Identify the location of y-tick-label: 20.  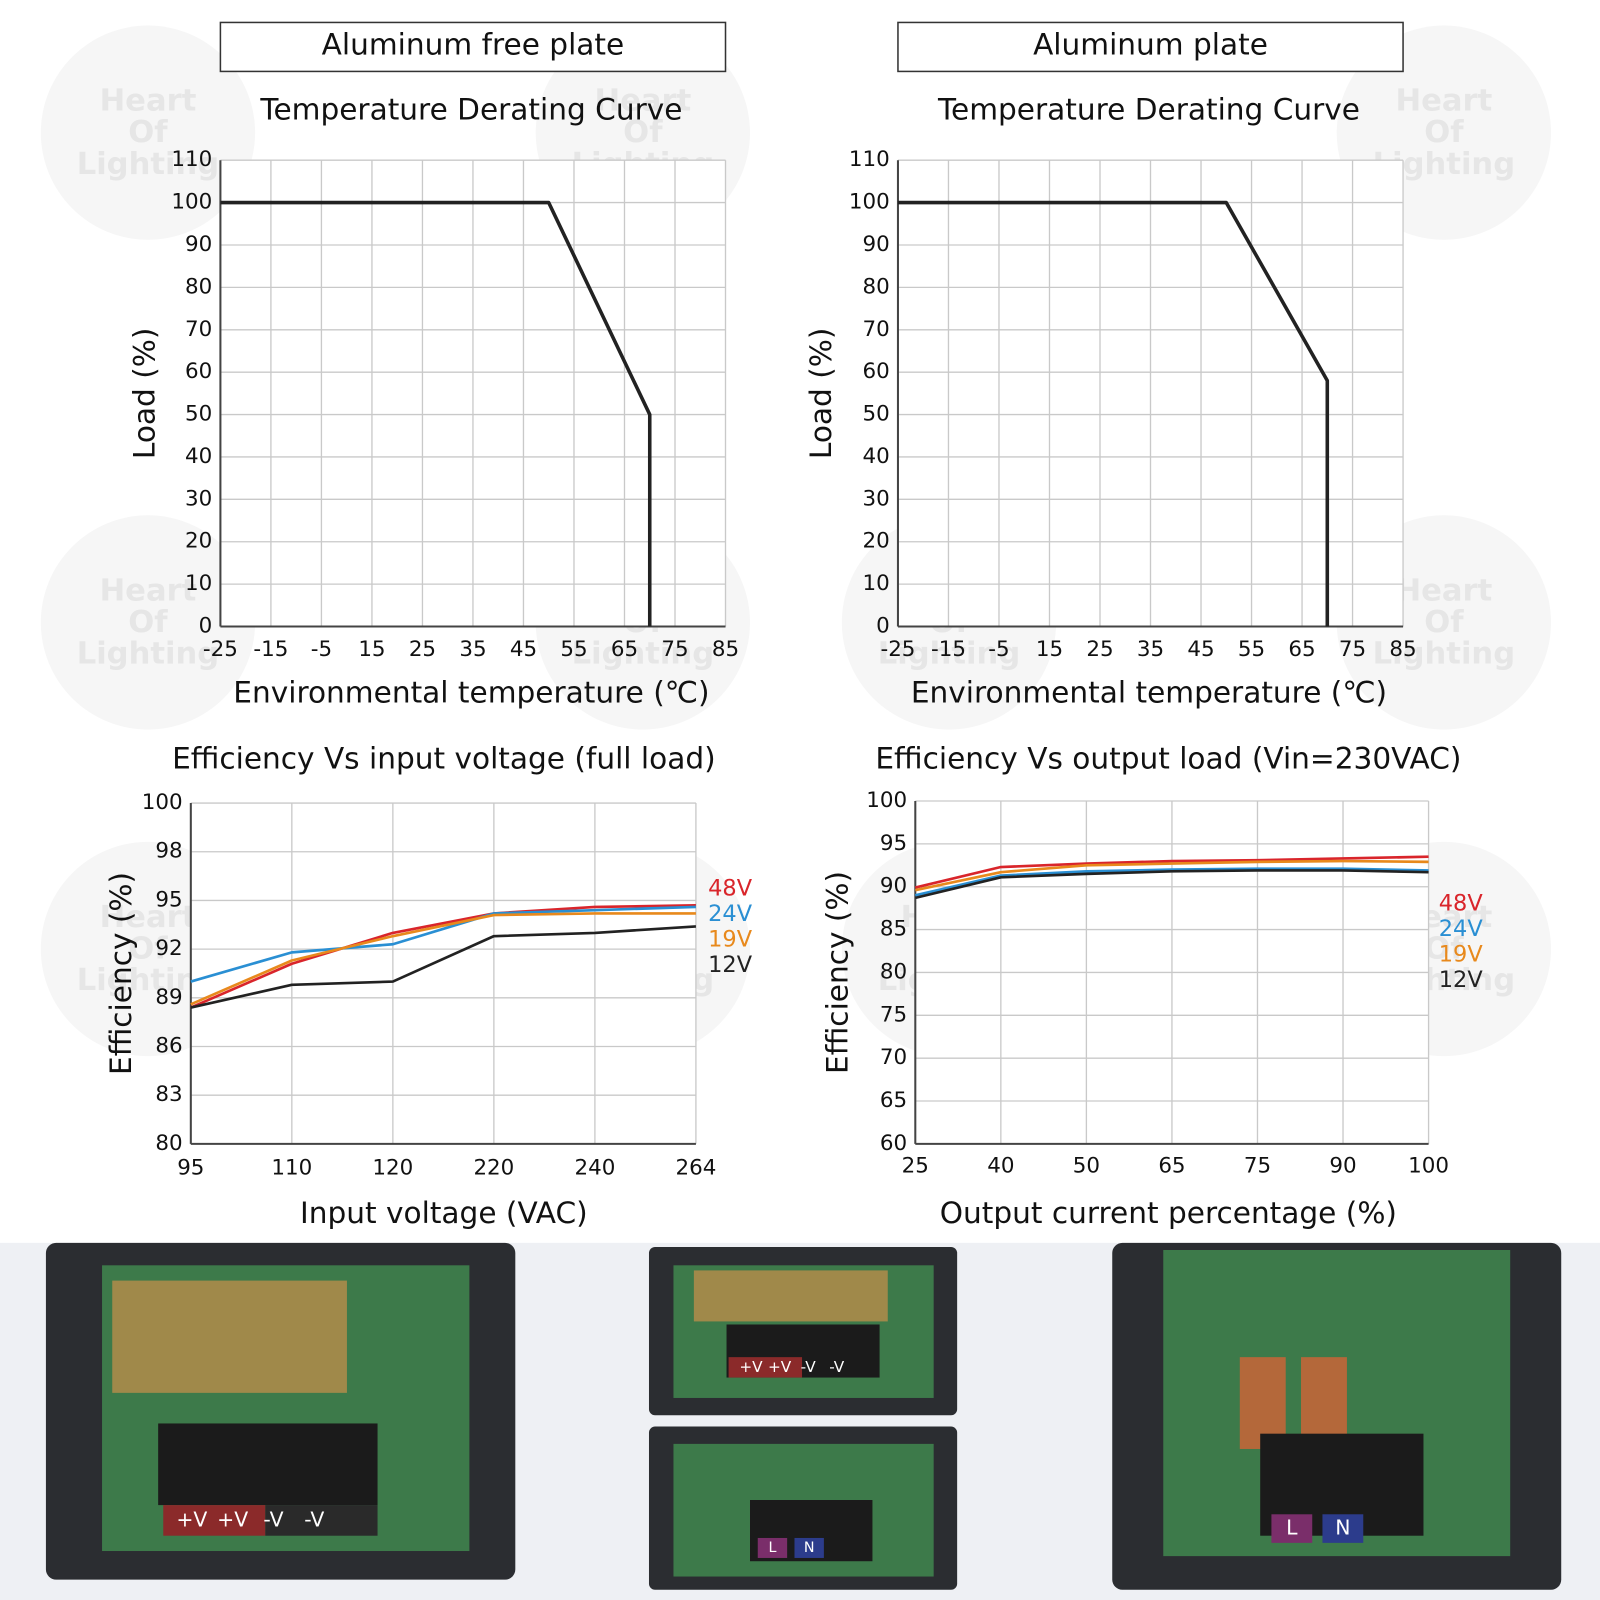
(876, 541).